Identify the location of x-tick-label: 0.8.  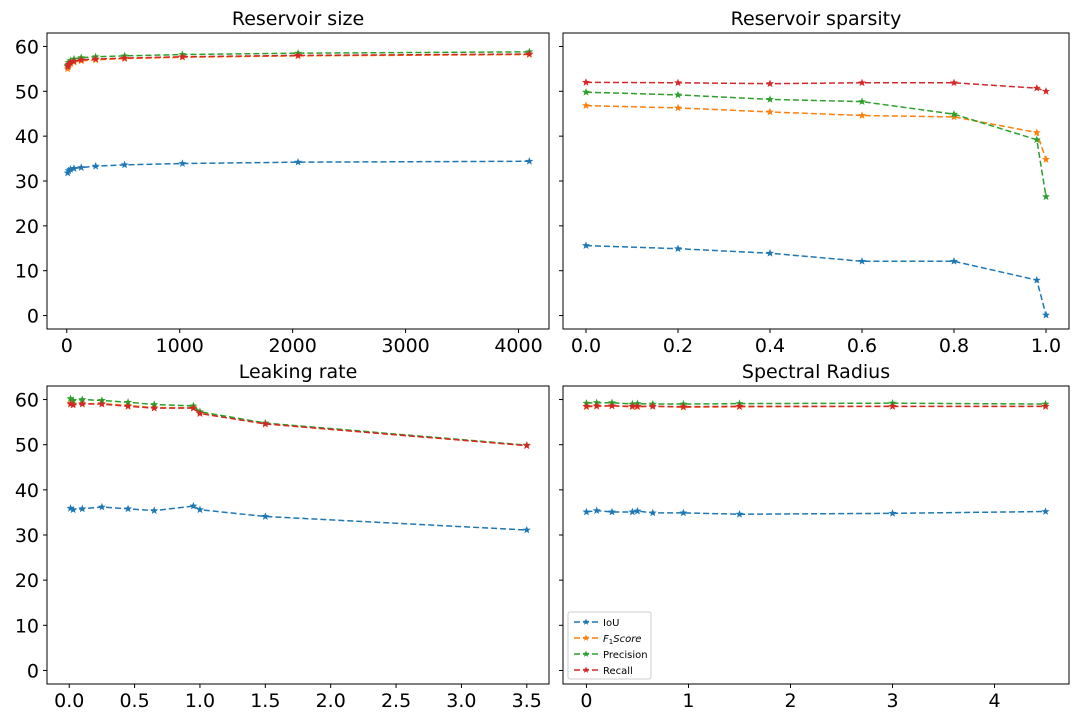
(954, 346).